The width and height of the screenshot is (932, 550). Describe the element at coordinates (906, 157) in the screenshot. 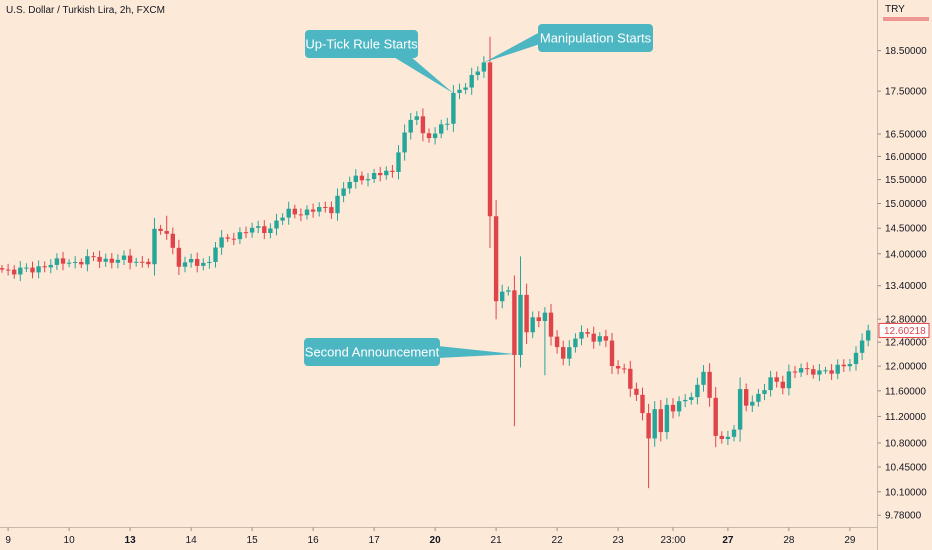

I see `y-tick-label: 16.00000` at that location.